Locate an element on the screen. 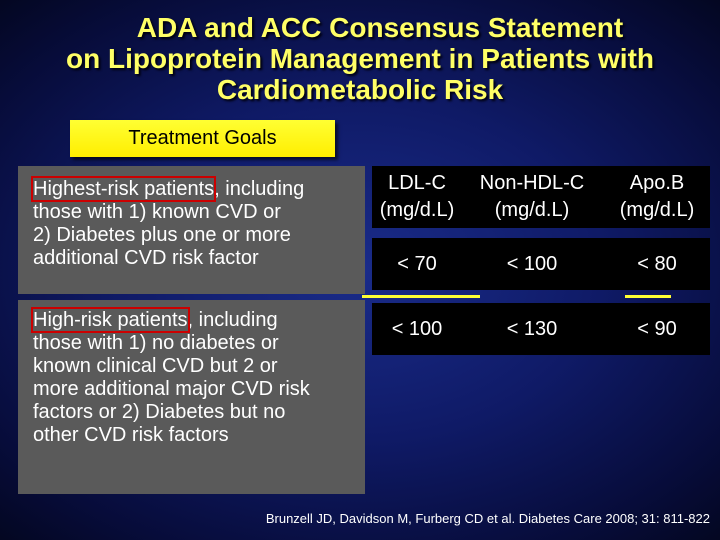  high-risk-highlight: High-risk patients is located at coordinates (110, 320).